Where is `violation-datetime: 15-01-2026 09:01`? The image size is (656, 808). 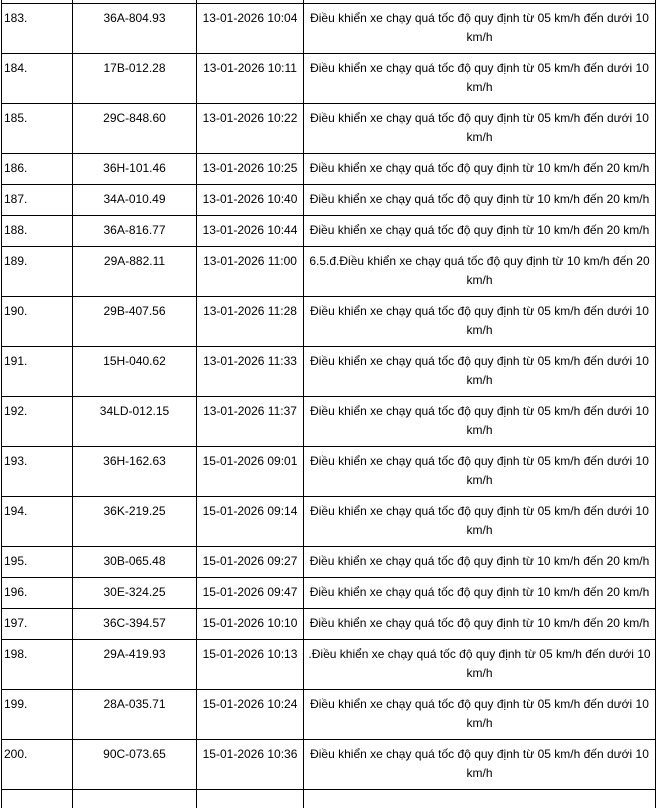
violation-datetime: 15-01-2026 09:01 is located at coordinates (250, 471).